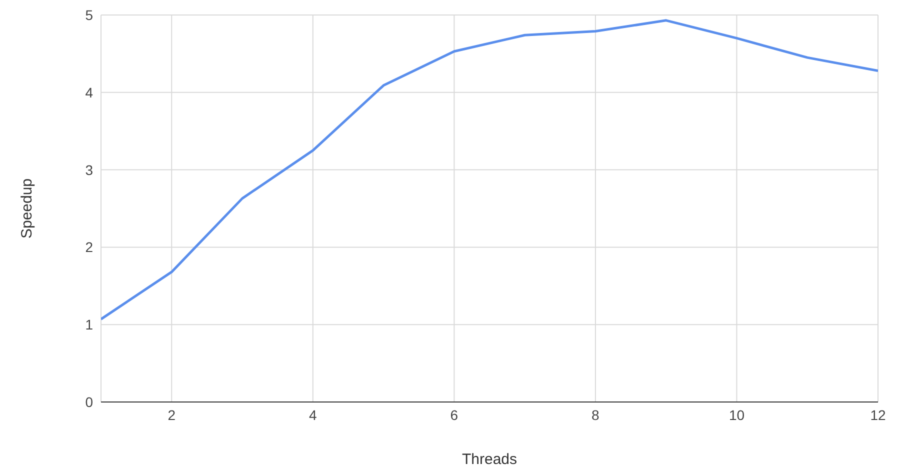  I want to click on y-axis-title: Speedup, so click(27, 208).